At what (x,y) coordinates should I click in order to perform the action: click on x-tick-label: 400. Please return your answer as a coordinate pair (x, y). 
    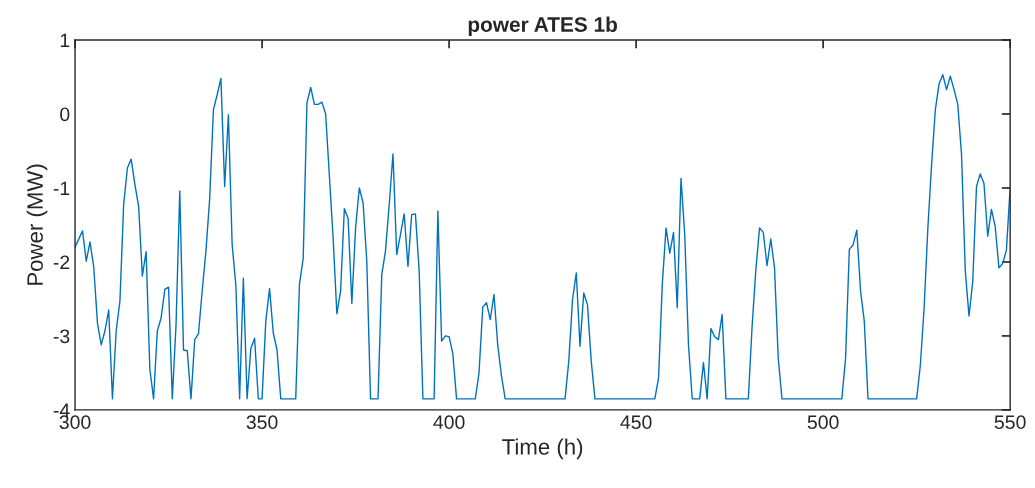
    Looking at the image, I should click on (449, 422).